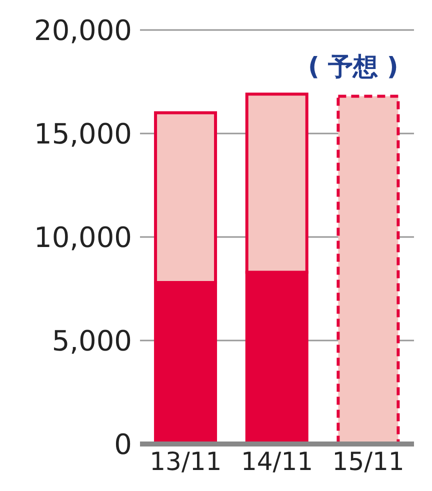  Describe the element at coordinates (186, 461) in the screenshot. I see `x-tick-label: 13/11` at that location.